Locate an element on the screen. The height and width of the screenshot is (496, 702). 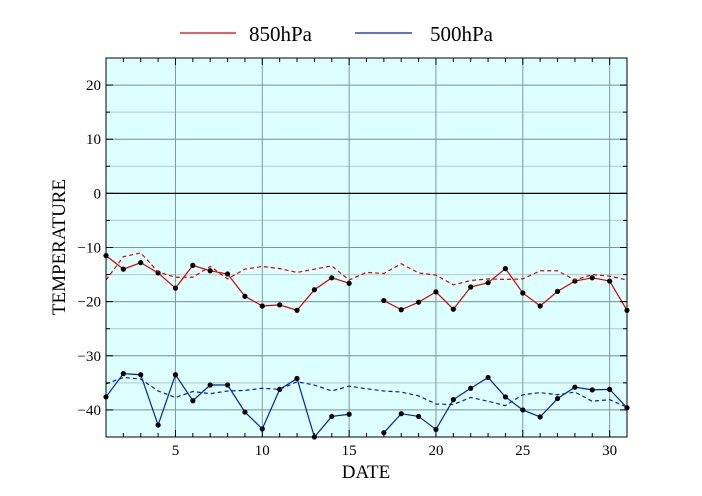
x-tick-label: 30 is located at coordinates (609, 451).